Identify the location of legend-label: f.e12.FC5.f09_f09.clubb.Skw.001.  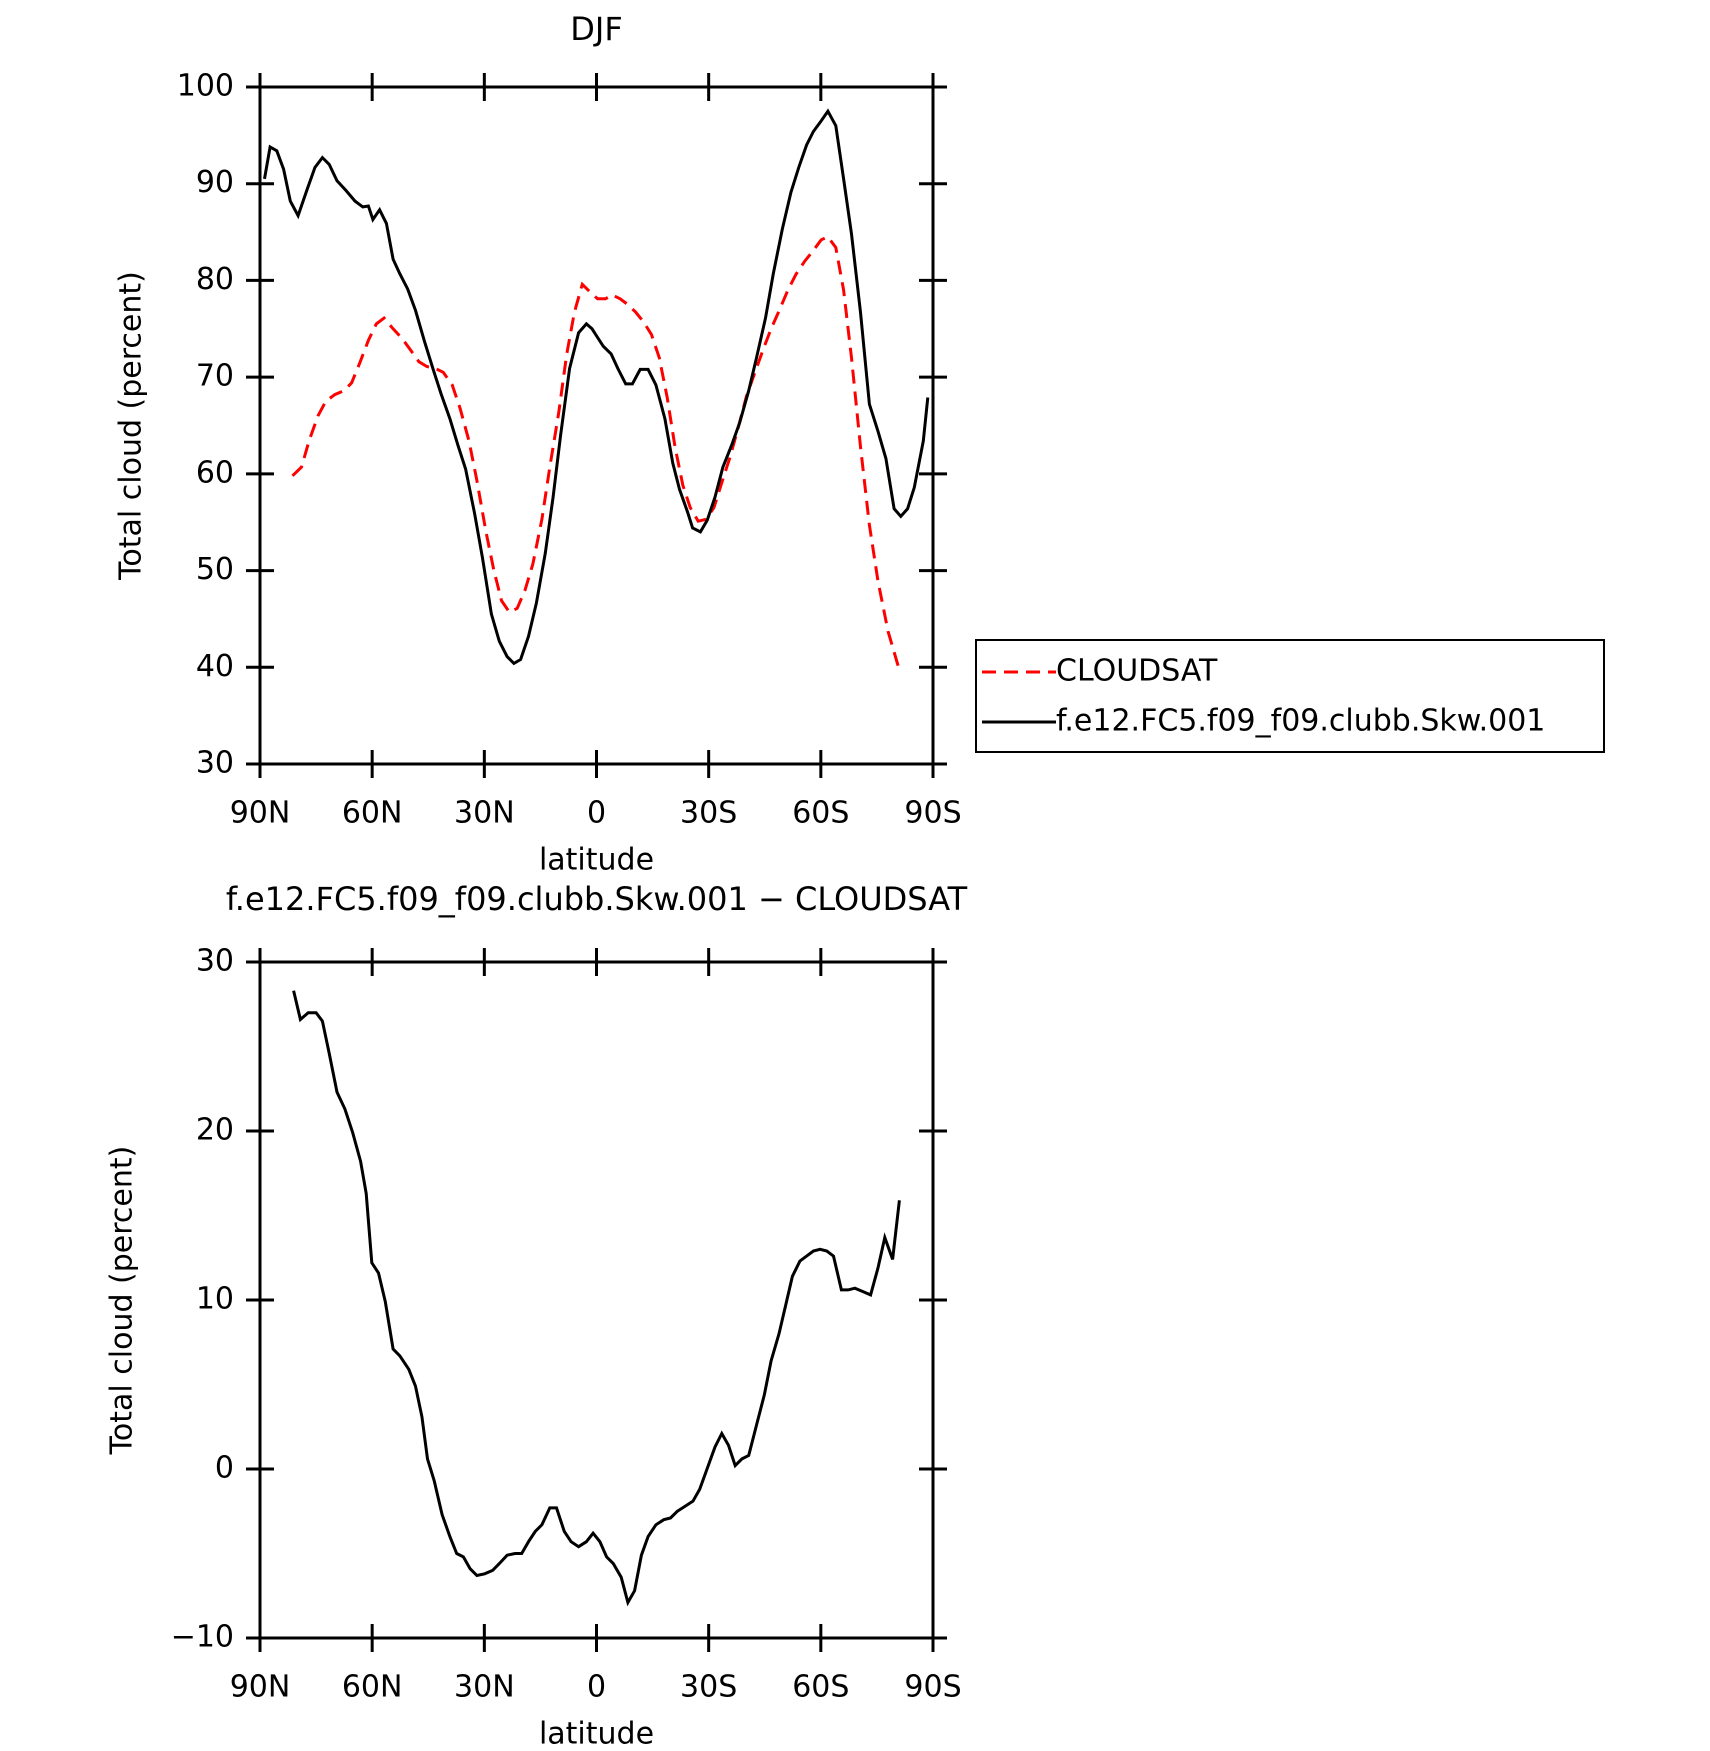
(1300, 721).